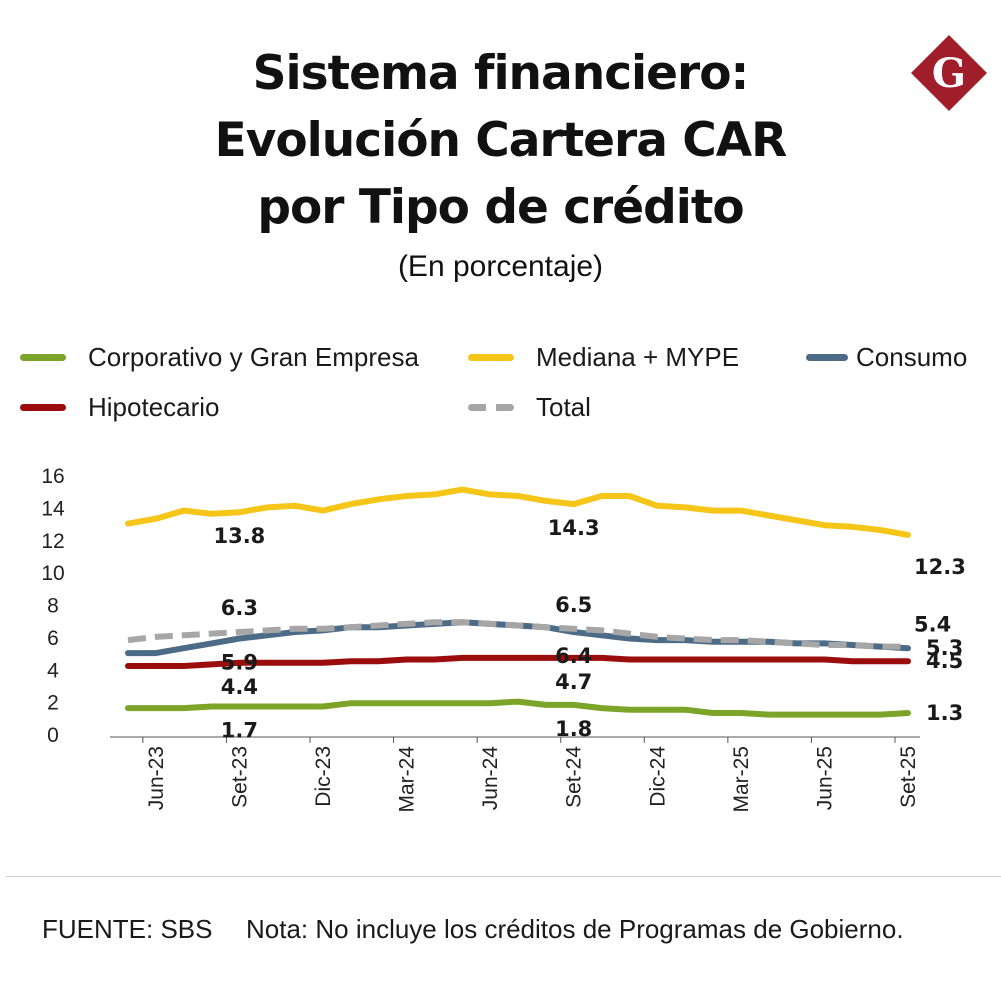 The image size is (1001, 994). Describe the element at coordinates (253, 356) in the screenshot. I see `legend-label-corporativo: Corporativo y Gran Empresa` at that location.